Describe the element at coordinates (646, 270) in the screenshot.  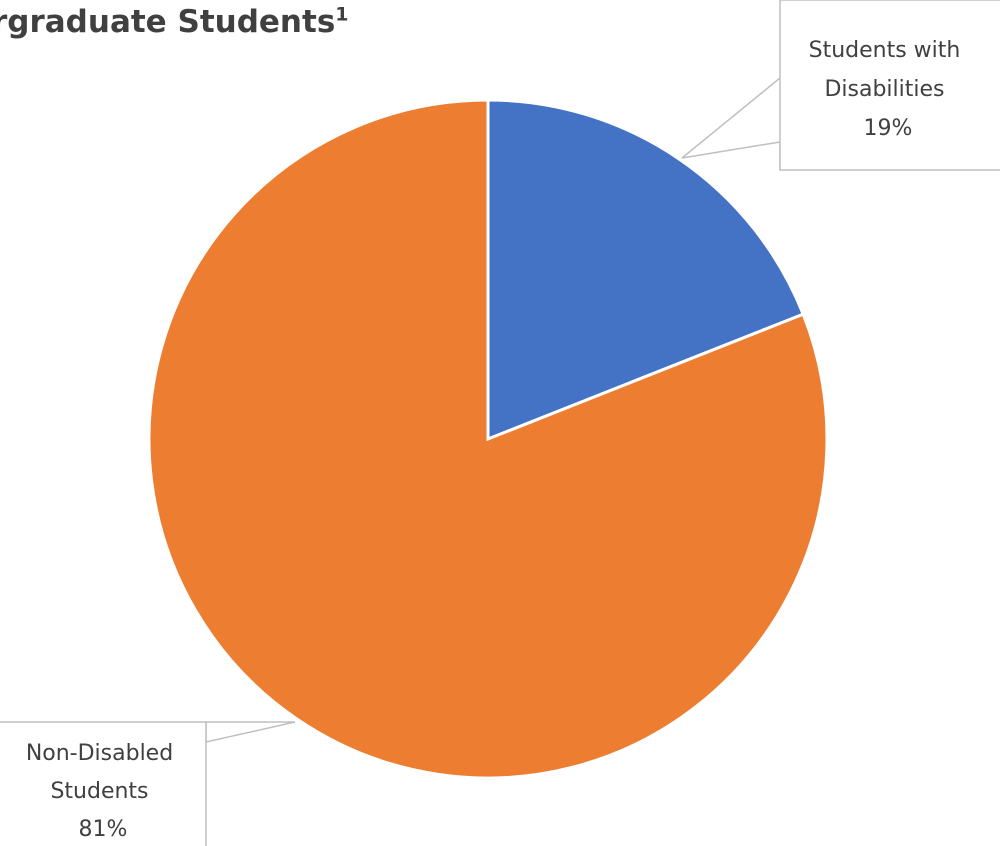
I see `pie-slice-students-with-disabilities` at that location.